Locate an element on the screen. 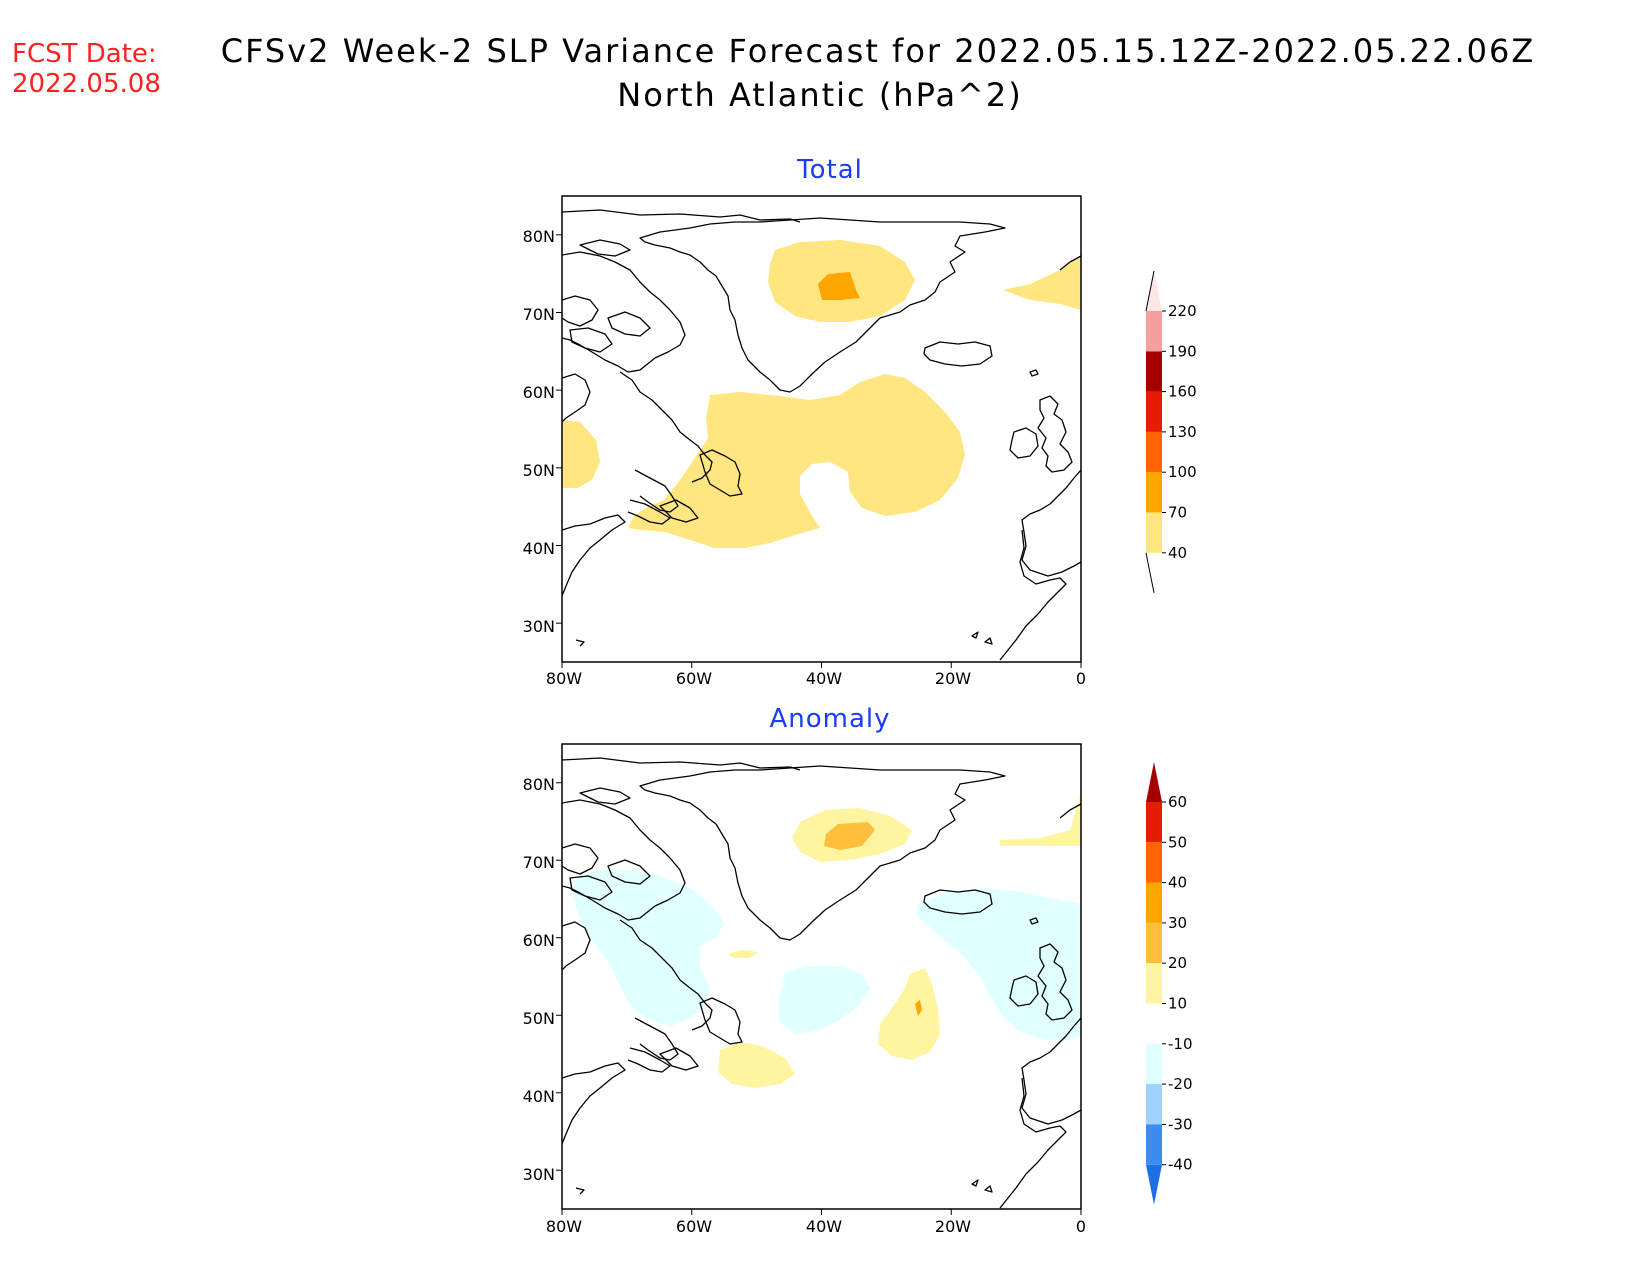 This screenshot has height=1275, width=1650. total-colorbar: 40 70 100 130 160 190 220 is located at coordinates (1171, 431).